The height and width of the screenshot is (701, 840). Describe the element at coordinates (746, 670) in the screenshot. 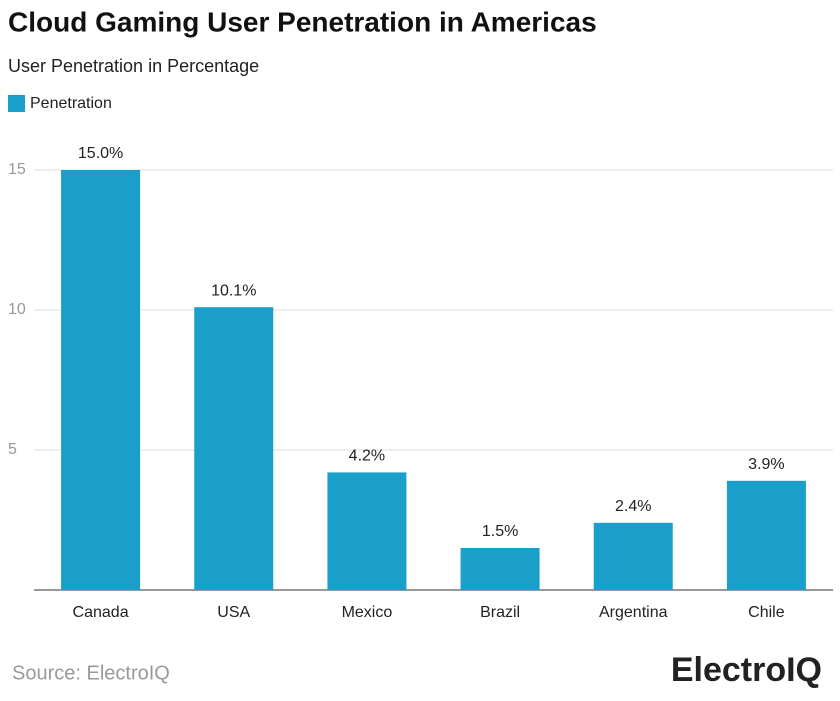

I see `logo: ElectroIQ` at that location.